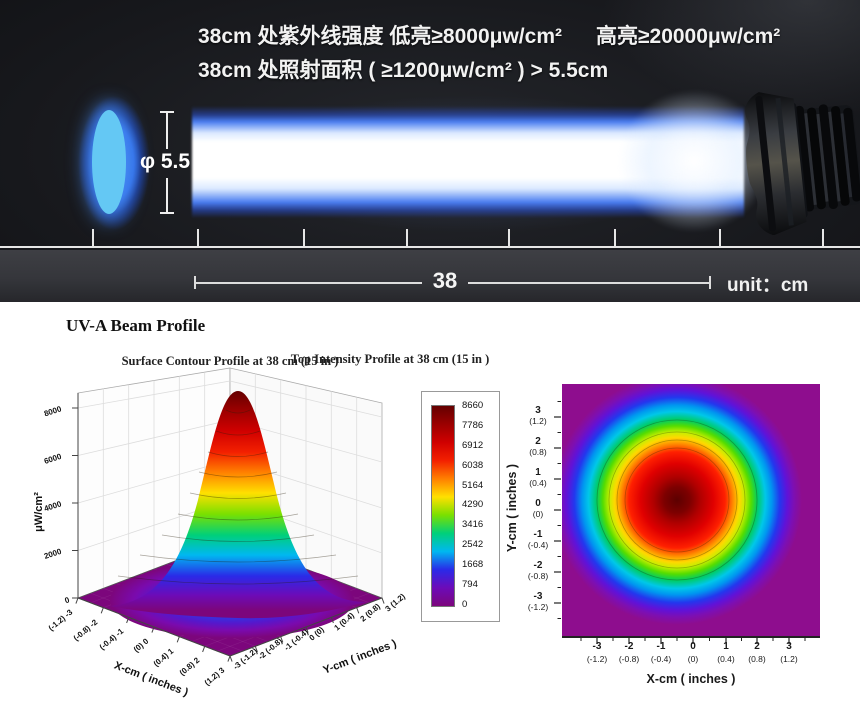  What do you see at coordinates (538, 477) in the screenshot?
I see `heatmap-y-tick: 1 (0.4)` at bounding box center [538, 477].